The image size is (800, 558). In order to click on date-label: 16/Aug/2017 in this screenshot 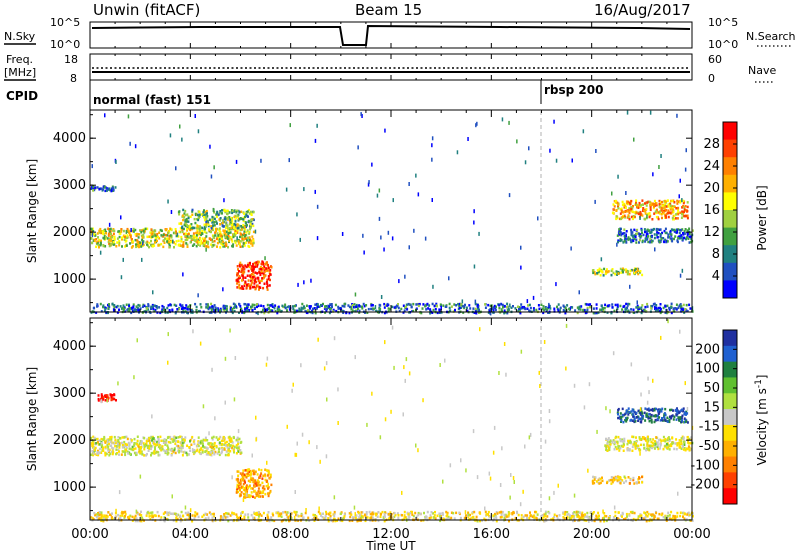, I will do `click(642, 10)`.